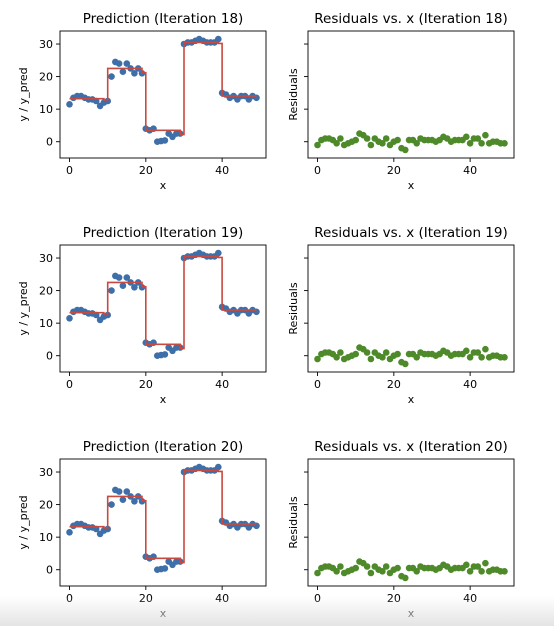  Describe the element at coordinates (411, 447) in the screenshot. I see `chart-title: Residuals vs. x (Iteration 20)` at that location.